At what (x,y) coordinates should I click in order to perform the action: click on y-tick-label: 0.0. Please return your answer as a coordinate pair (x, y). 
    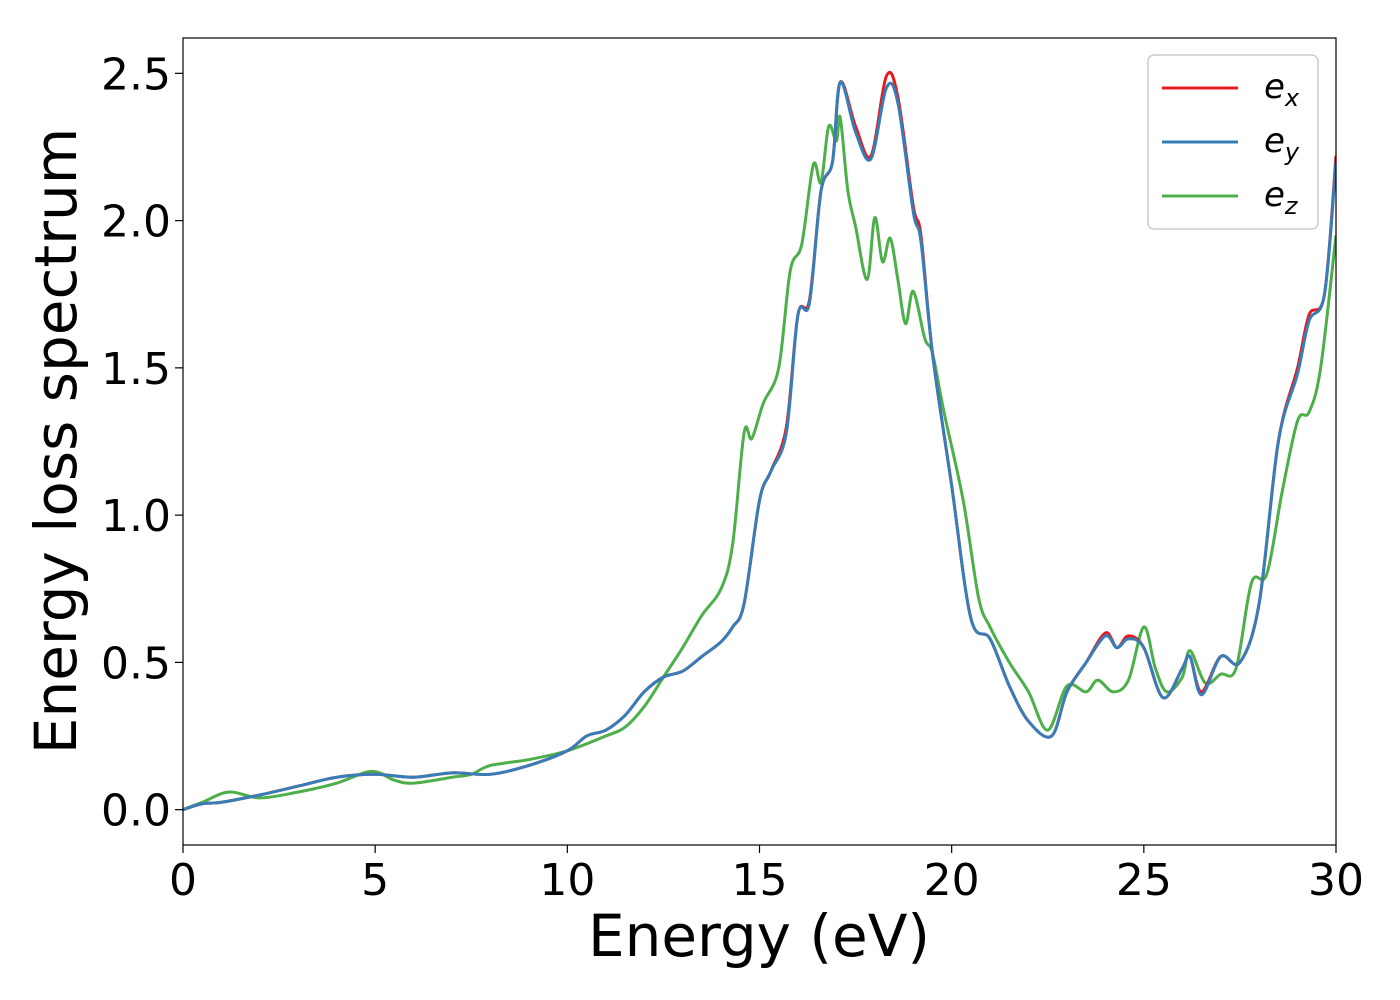
    Looking at the image, I should click on (136, 811).